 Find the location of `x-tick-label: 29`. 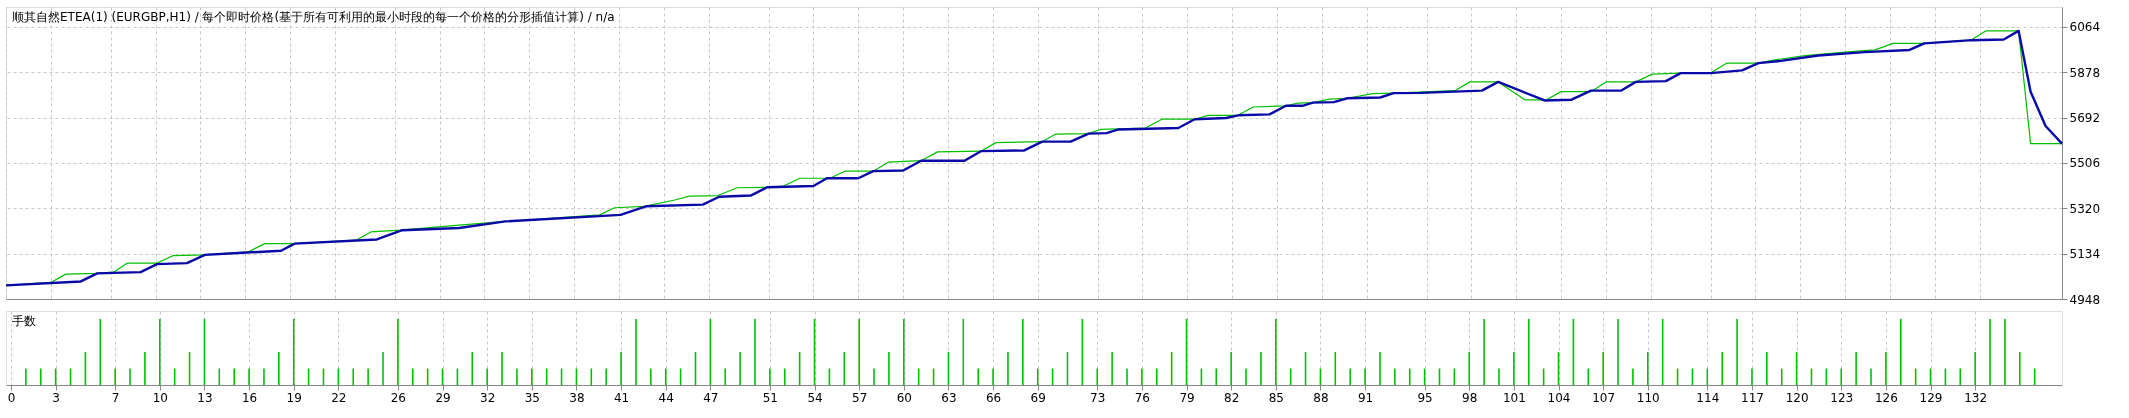

x-tick-label: 29 is located at coordinates (443, 397).